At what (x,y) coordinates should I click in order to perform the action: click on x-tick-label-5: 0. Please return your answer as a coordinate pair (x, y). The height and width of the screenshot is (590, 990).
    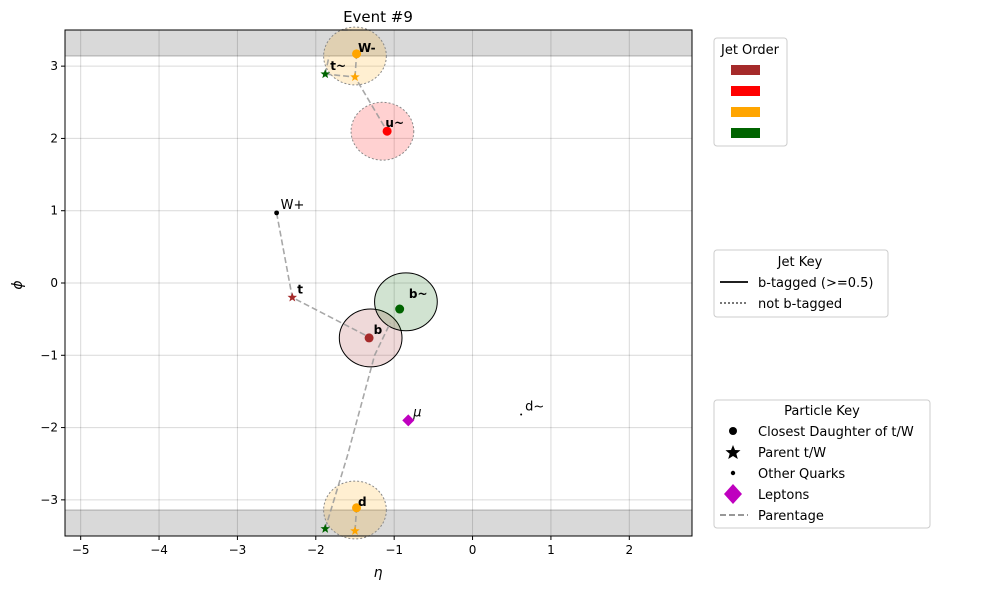
    Looking at the image, I should click on (473, 550).